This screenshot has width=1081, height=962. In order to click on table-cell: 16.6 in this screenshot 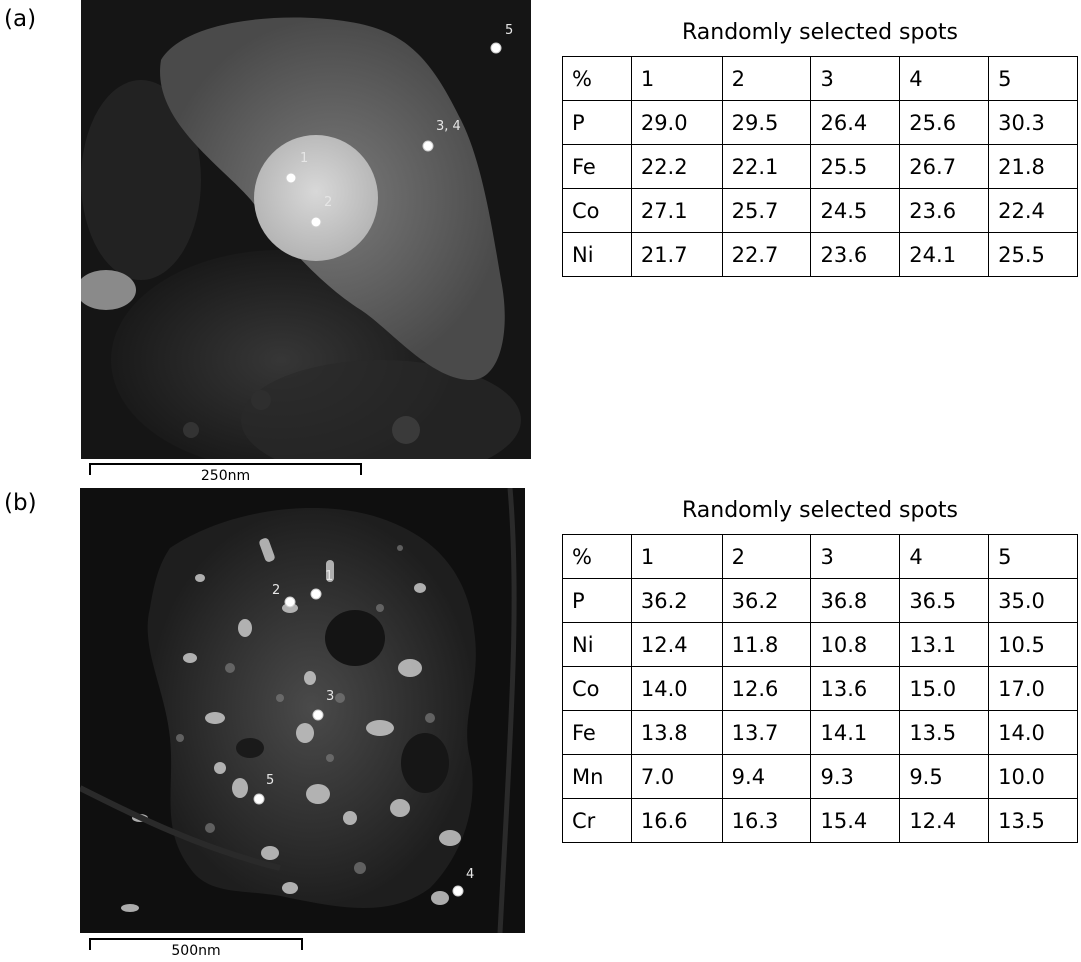, I will do `click(676, 820)`.